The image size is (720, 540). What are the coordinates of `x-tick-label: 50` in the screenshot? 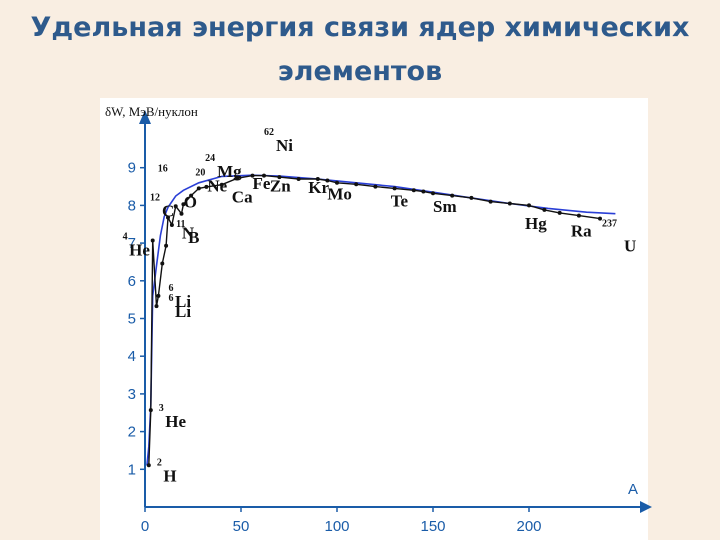 It's located at (241, 526).